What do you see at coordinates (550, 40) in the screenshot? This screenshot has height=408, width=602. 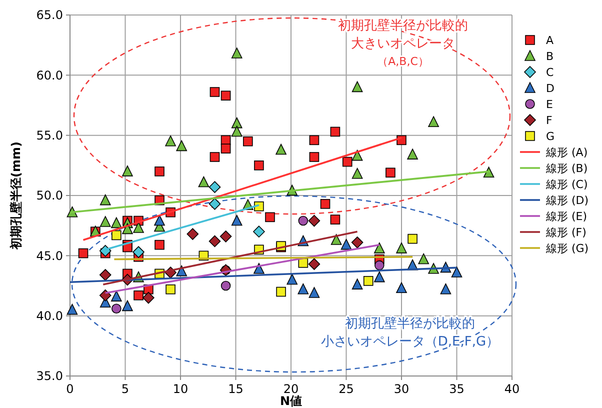 I see `legend-label: A` at bounding box center [550, 40].